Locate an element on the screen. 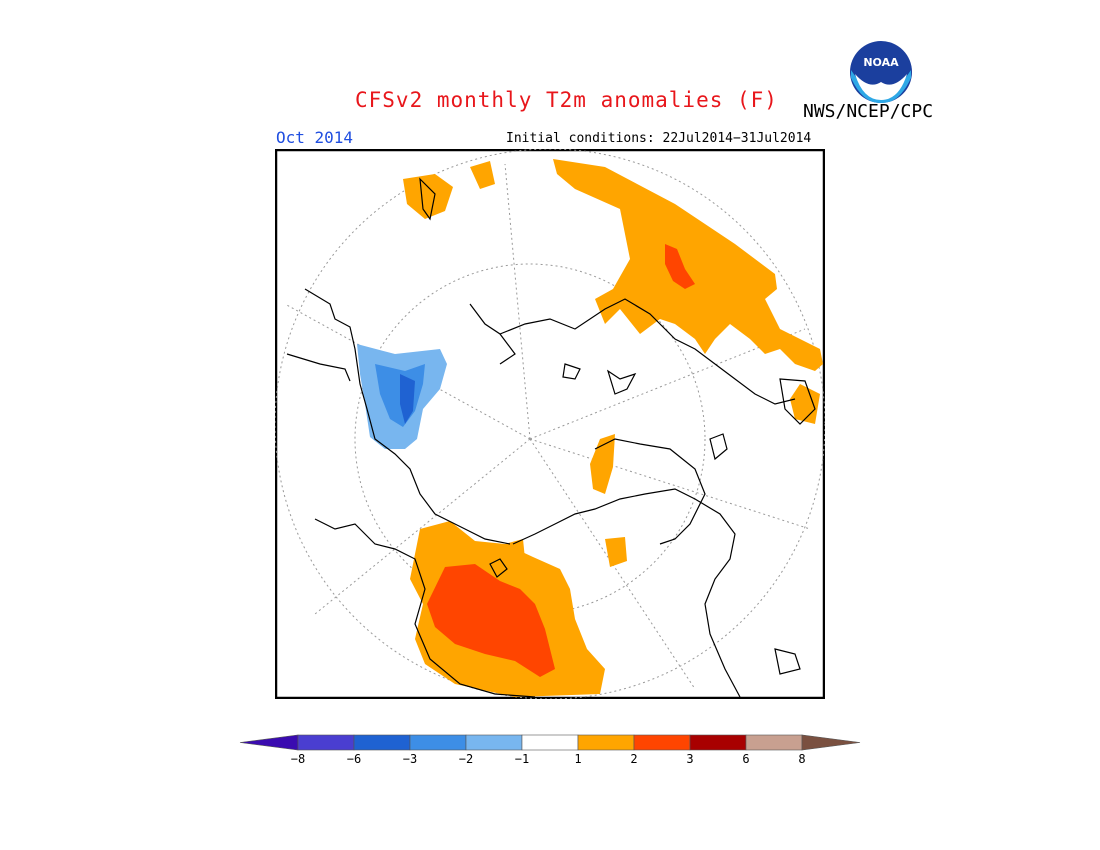 Image resolution: width=1100 pixels, height=850 pixels. colorbar-right-arrow is located at coordinates (831, 742).